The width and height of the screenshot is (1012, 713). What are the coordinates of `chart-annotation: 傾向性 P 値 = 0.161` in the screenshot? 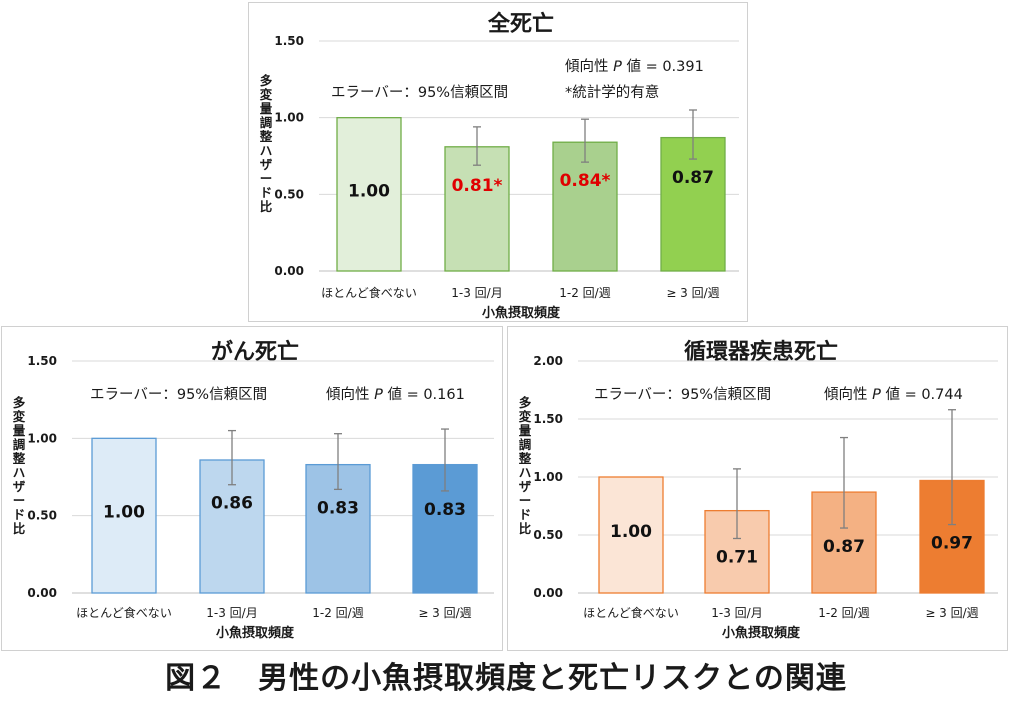 It's located at (395, 394).